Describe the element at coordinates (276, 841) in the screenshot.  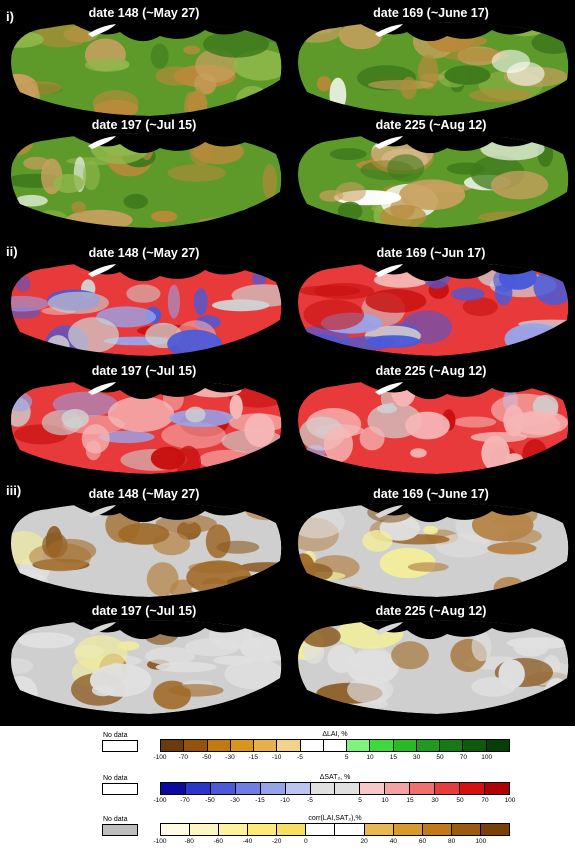
I see `colorbar-tick: -20` at that location.